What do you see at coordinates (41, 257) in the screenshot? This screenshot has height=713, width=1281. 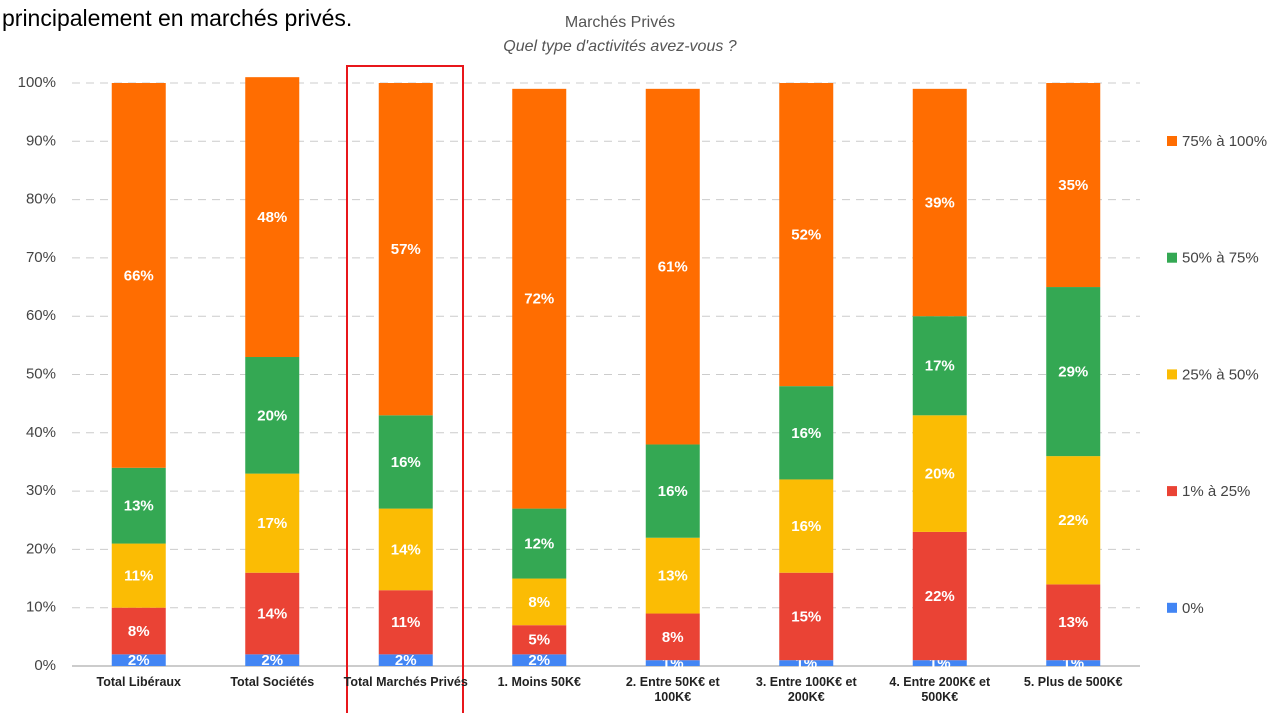 I see `y-tick-label: 70%` at bounding box center [41, 257].